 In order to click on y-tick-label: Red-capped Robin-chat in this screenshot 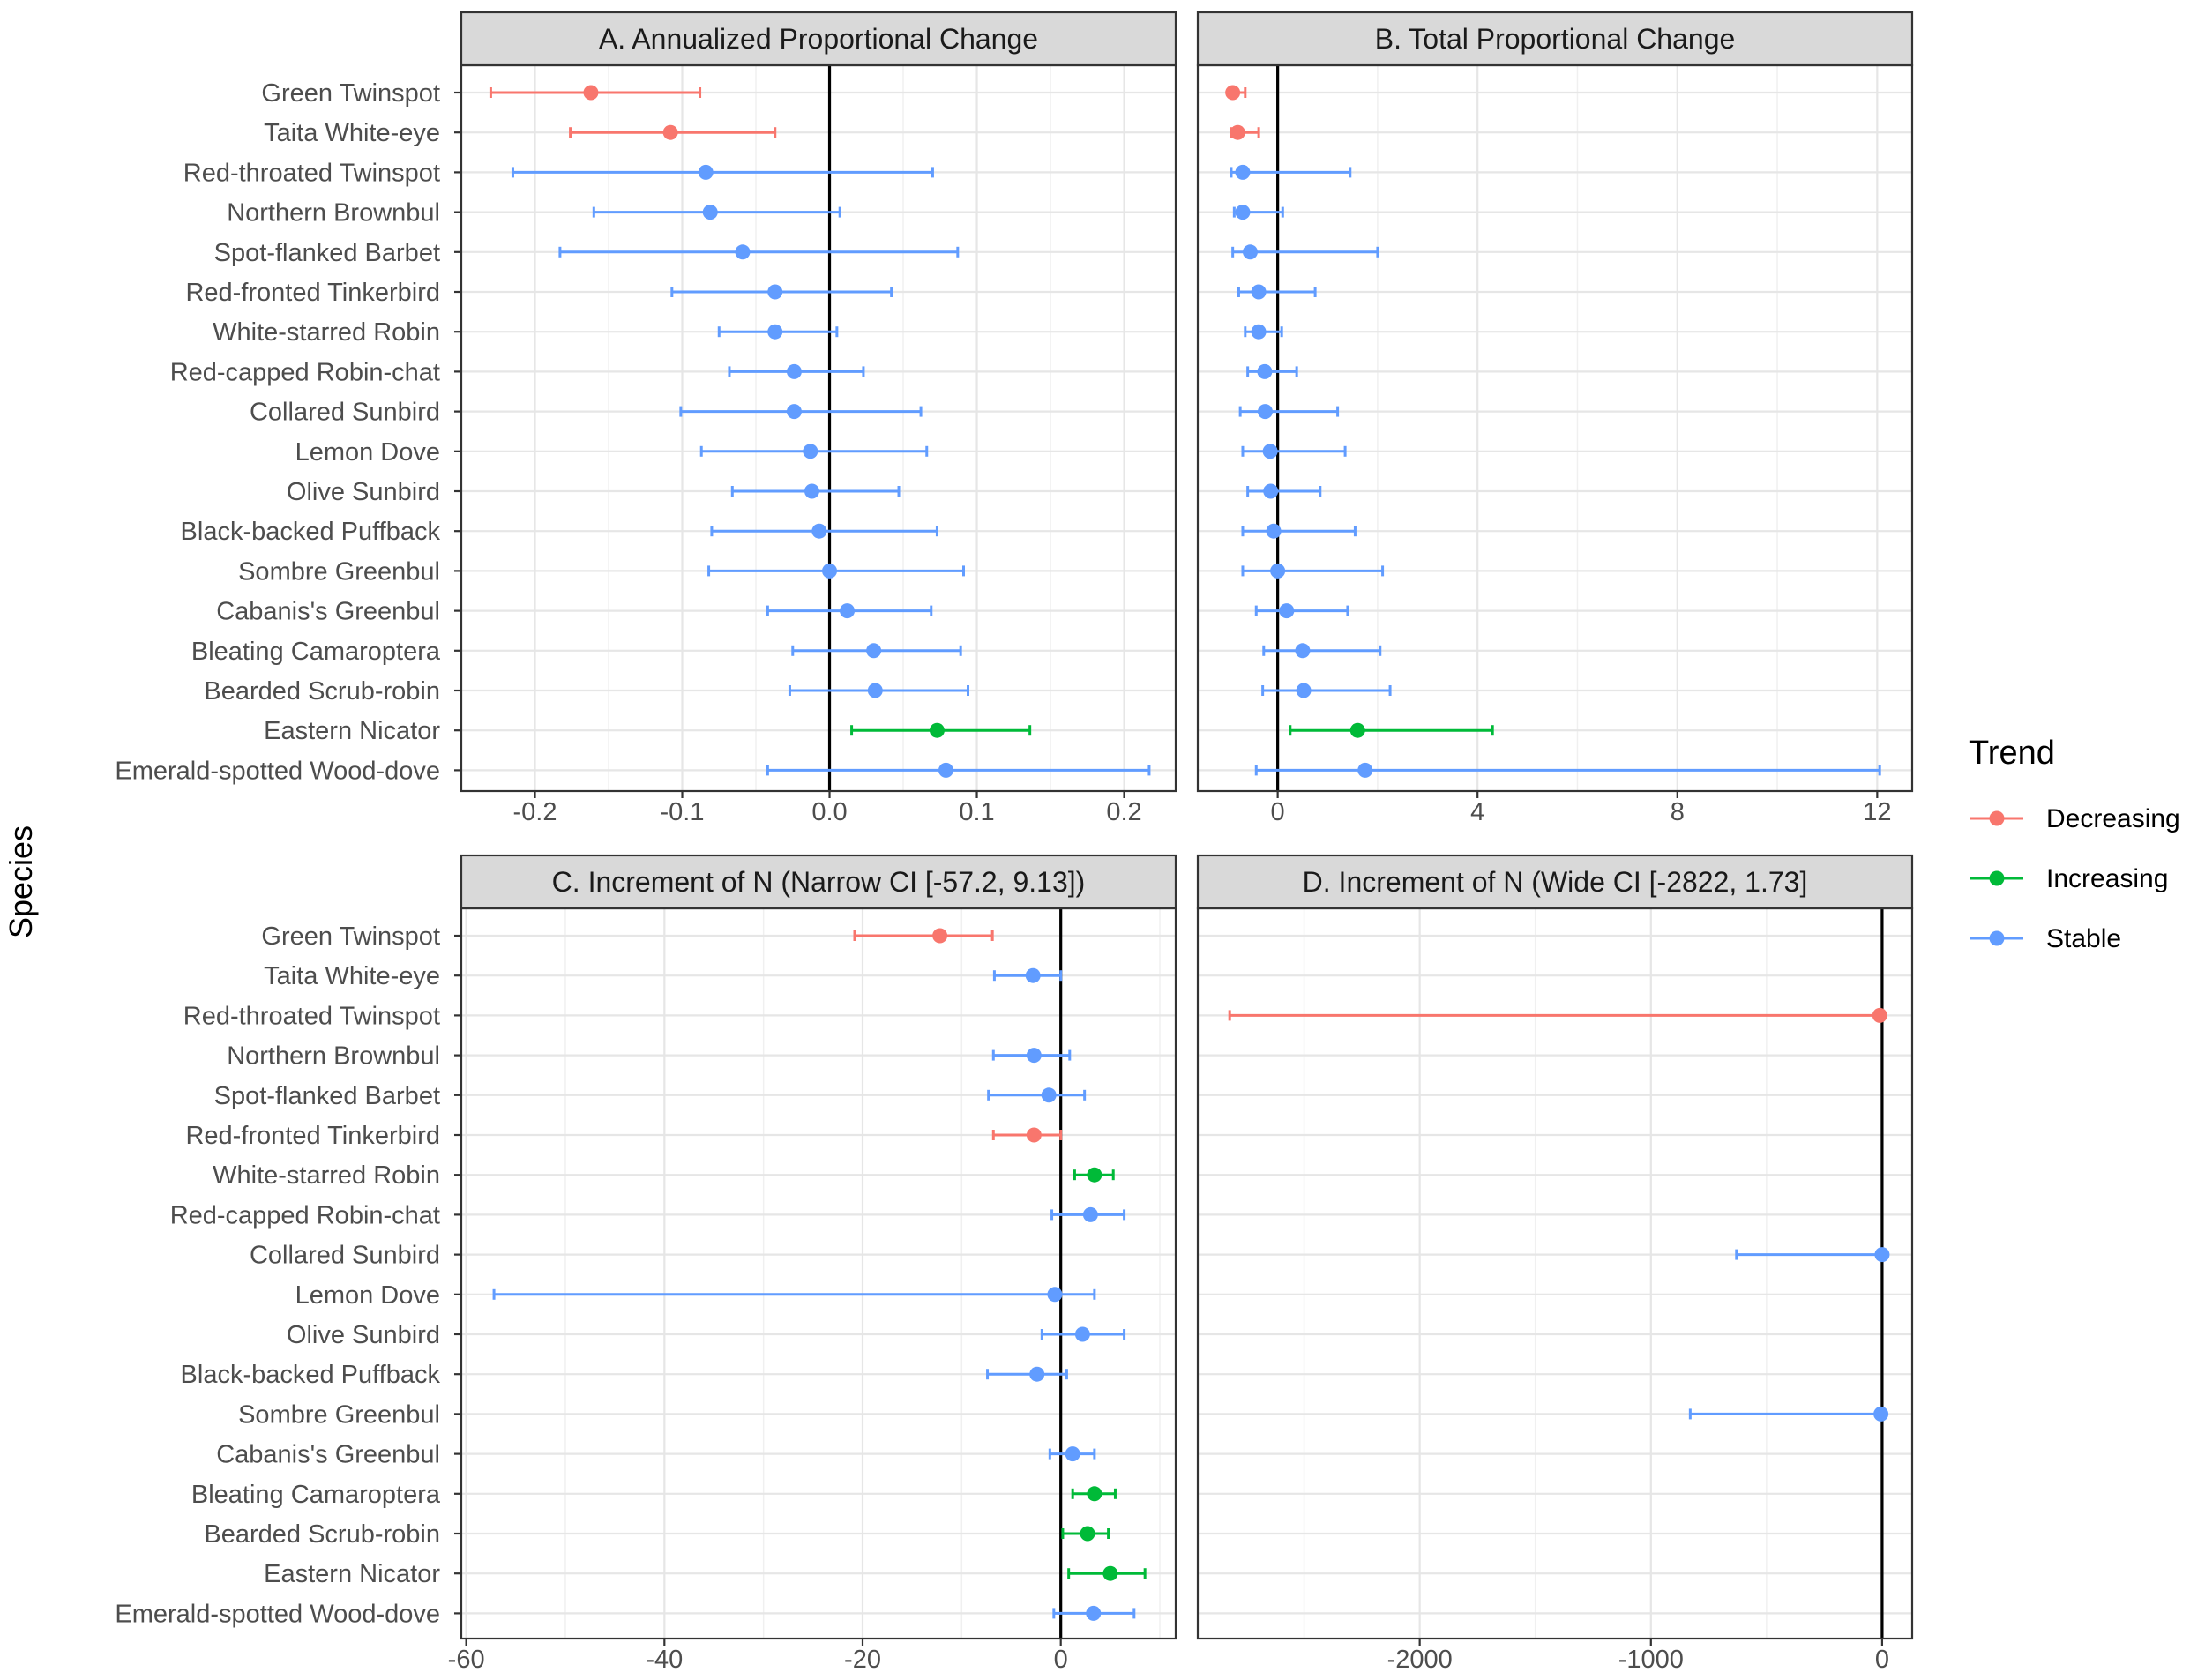, I will do `click(305, 1215)`.